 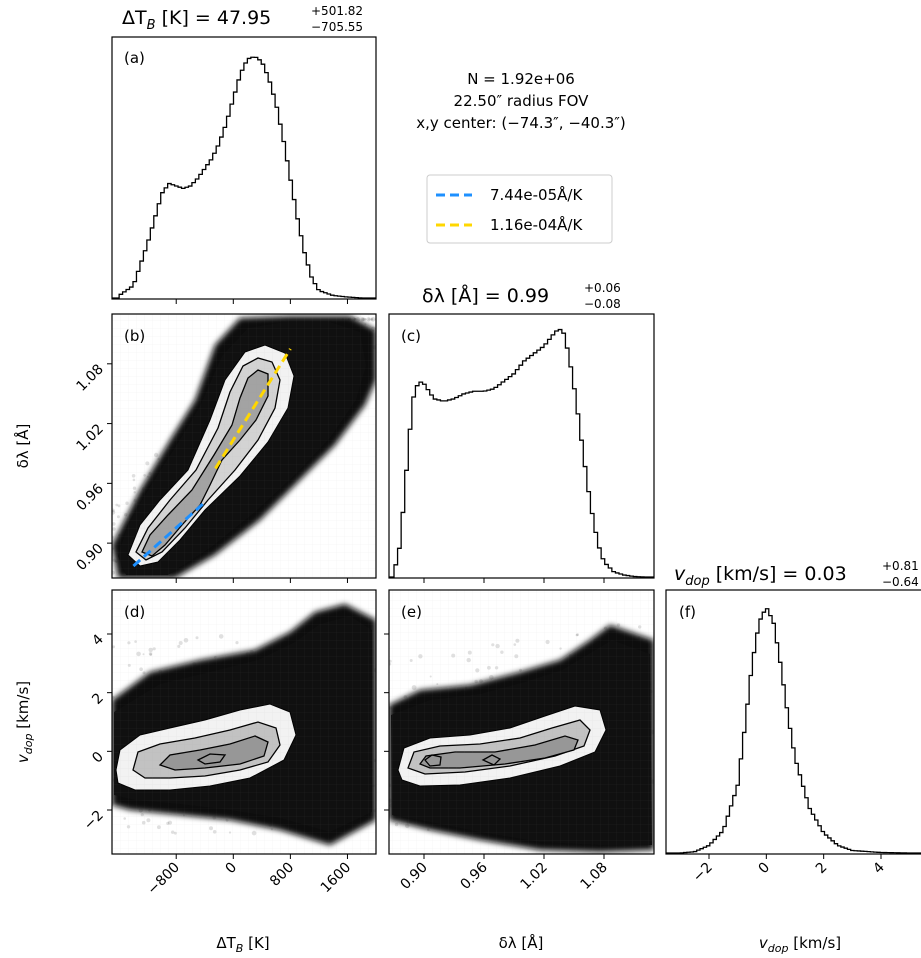 What do you see at coordinates (282, 875) in the screenshot?
I see `tick-label: 800` at bounding box center [282, 875].